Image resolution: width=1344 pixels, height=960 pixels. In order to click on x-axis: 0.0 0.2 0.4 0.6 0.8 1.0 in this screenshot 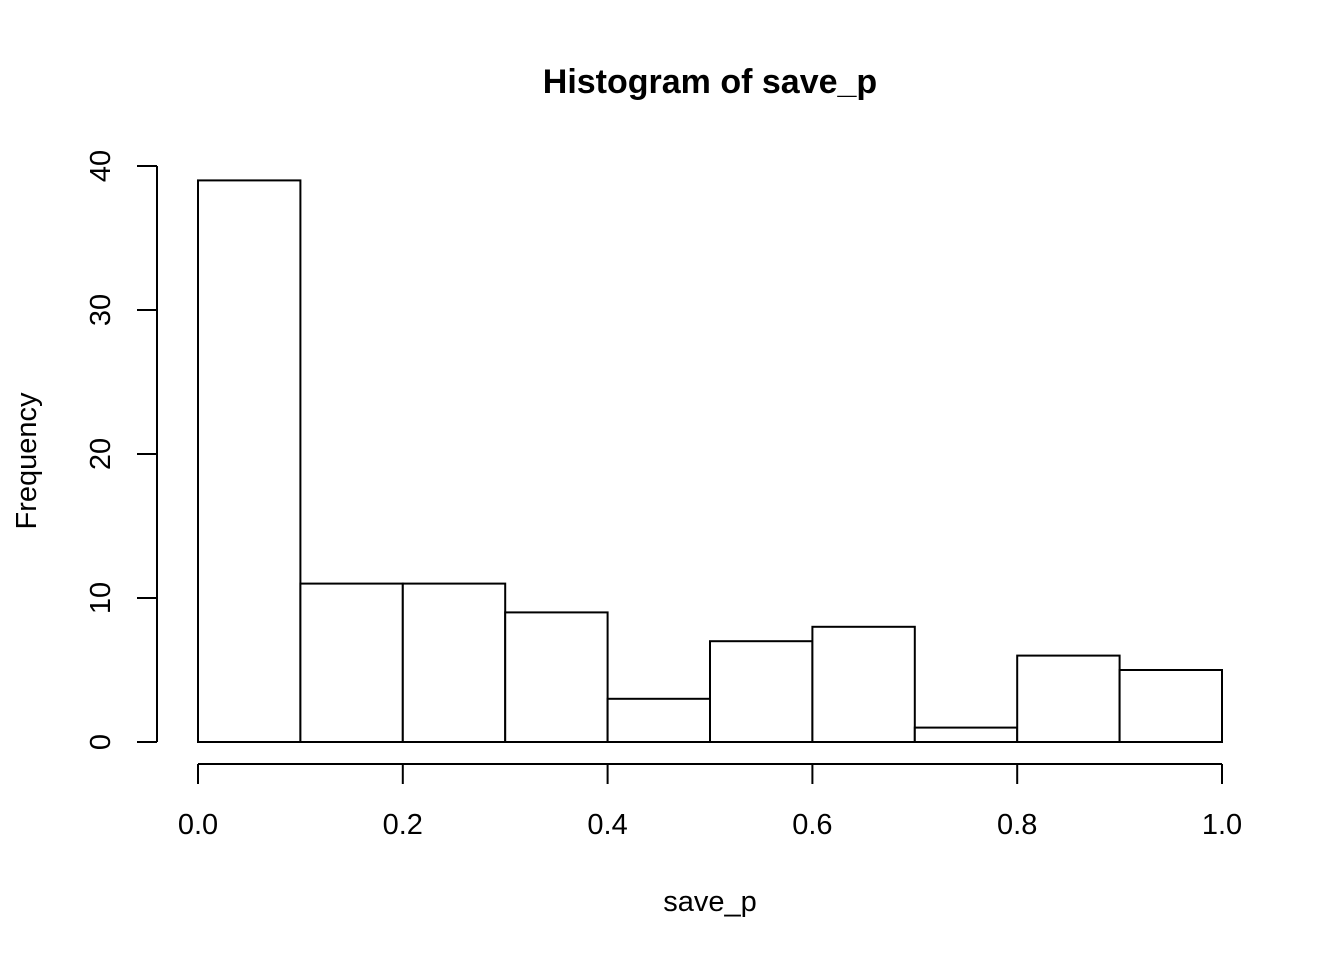, I will do `click(710, 802)`.